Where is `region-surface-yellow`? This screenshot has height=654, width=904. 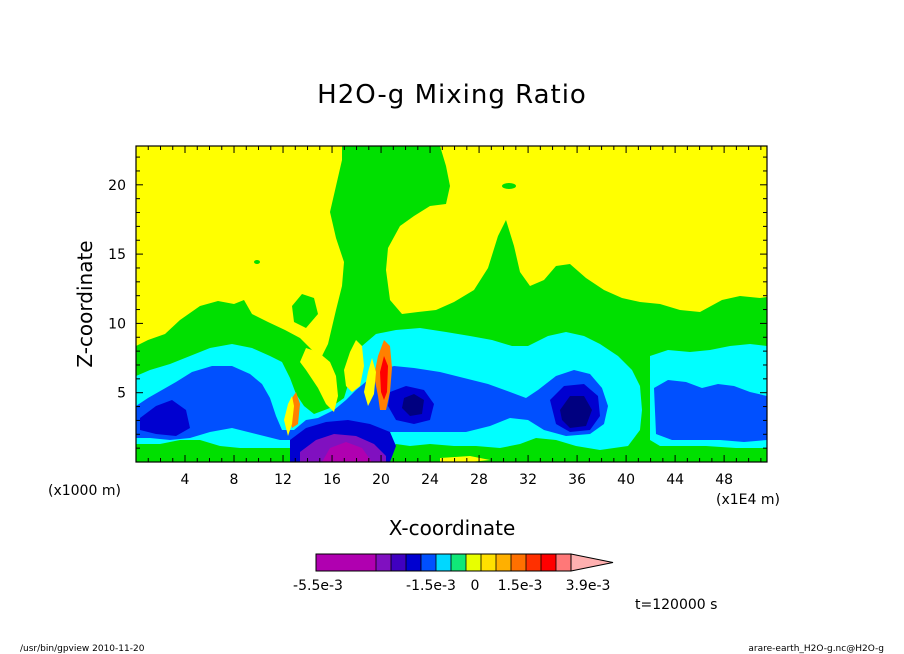
region-surface-yellow is located at coordinates (465, 459).